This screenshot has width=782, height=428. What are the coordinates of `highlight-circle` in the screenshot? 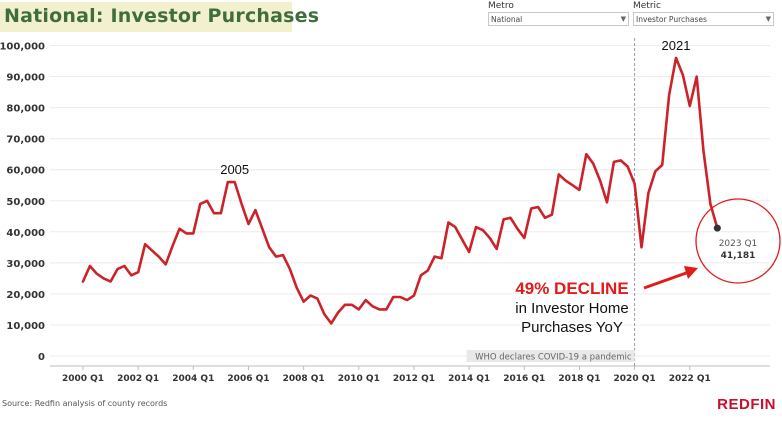 It's located at (738, 241).